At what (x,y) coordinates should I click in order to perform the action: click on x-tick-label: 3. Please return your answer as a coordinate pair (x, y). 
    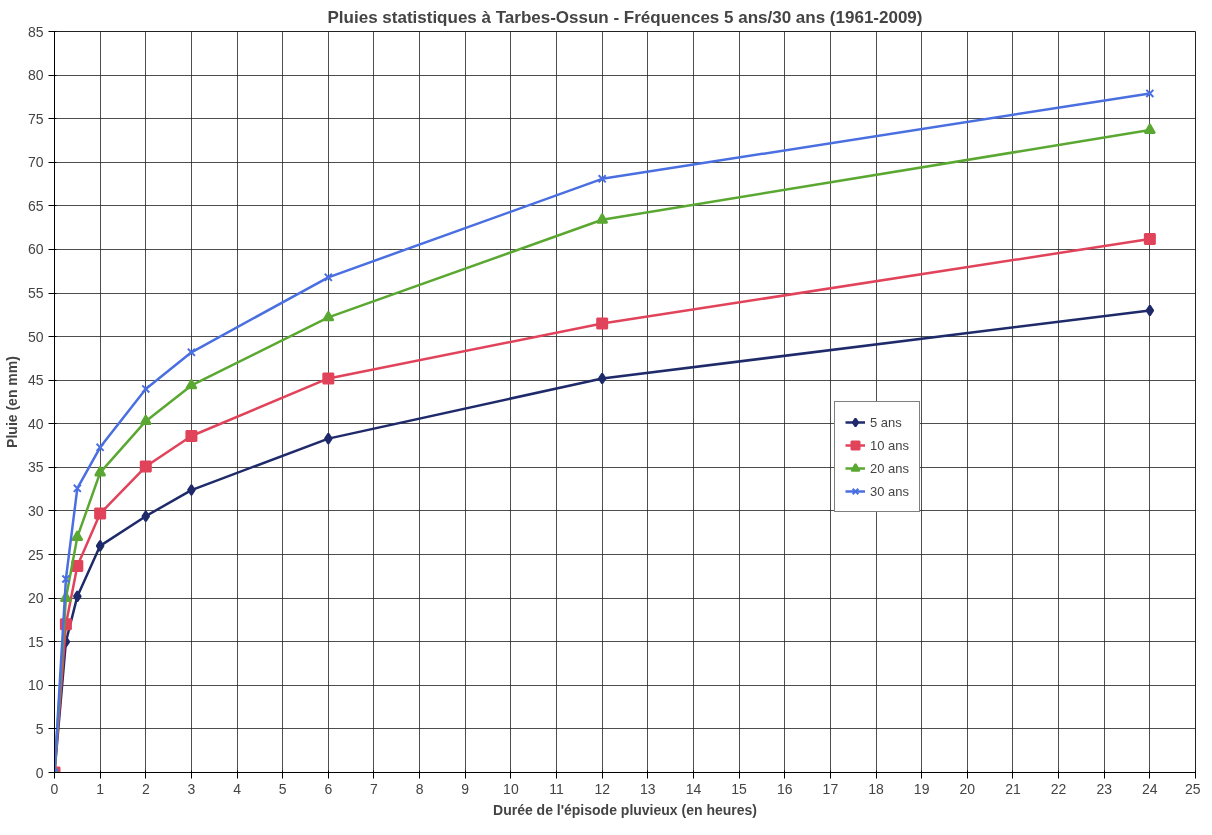
    Looking at the image, I should click on (191, 788).